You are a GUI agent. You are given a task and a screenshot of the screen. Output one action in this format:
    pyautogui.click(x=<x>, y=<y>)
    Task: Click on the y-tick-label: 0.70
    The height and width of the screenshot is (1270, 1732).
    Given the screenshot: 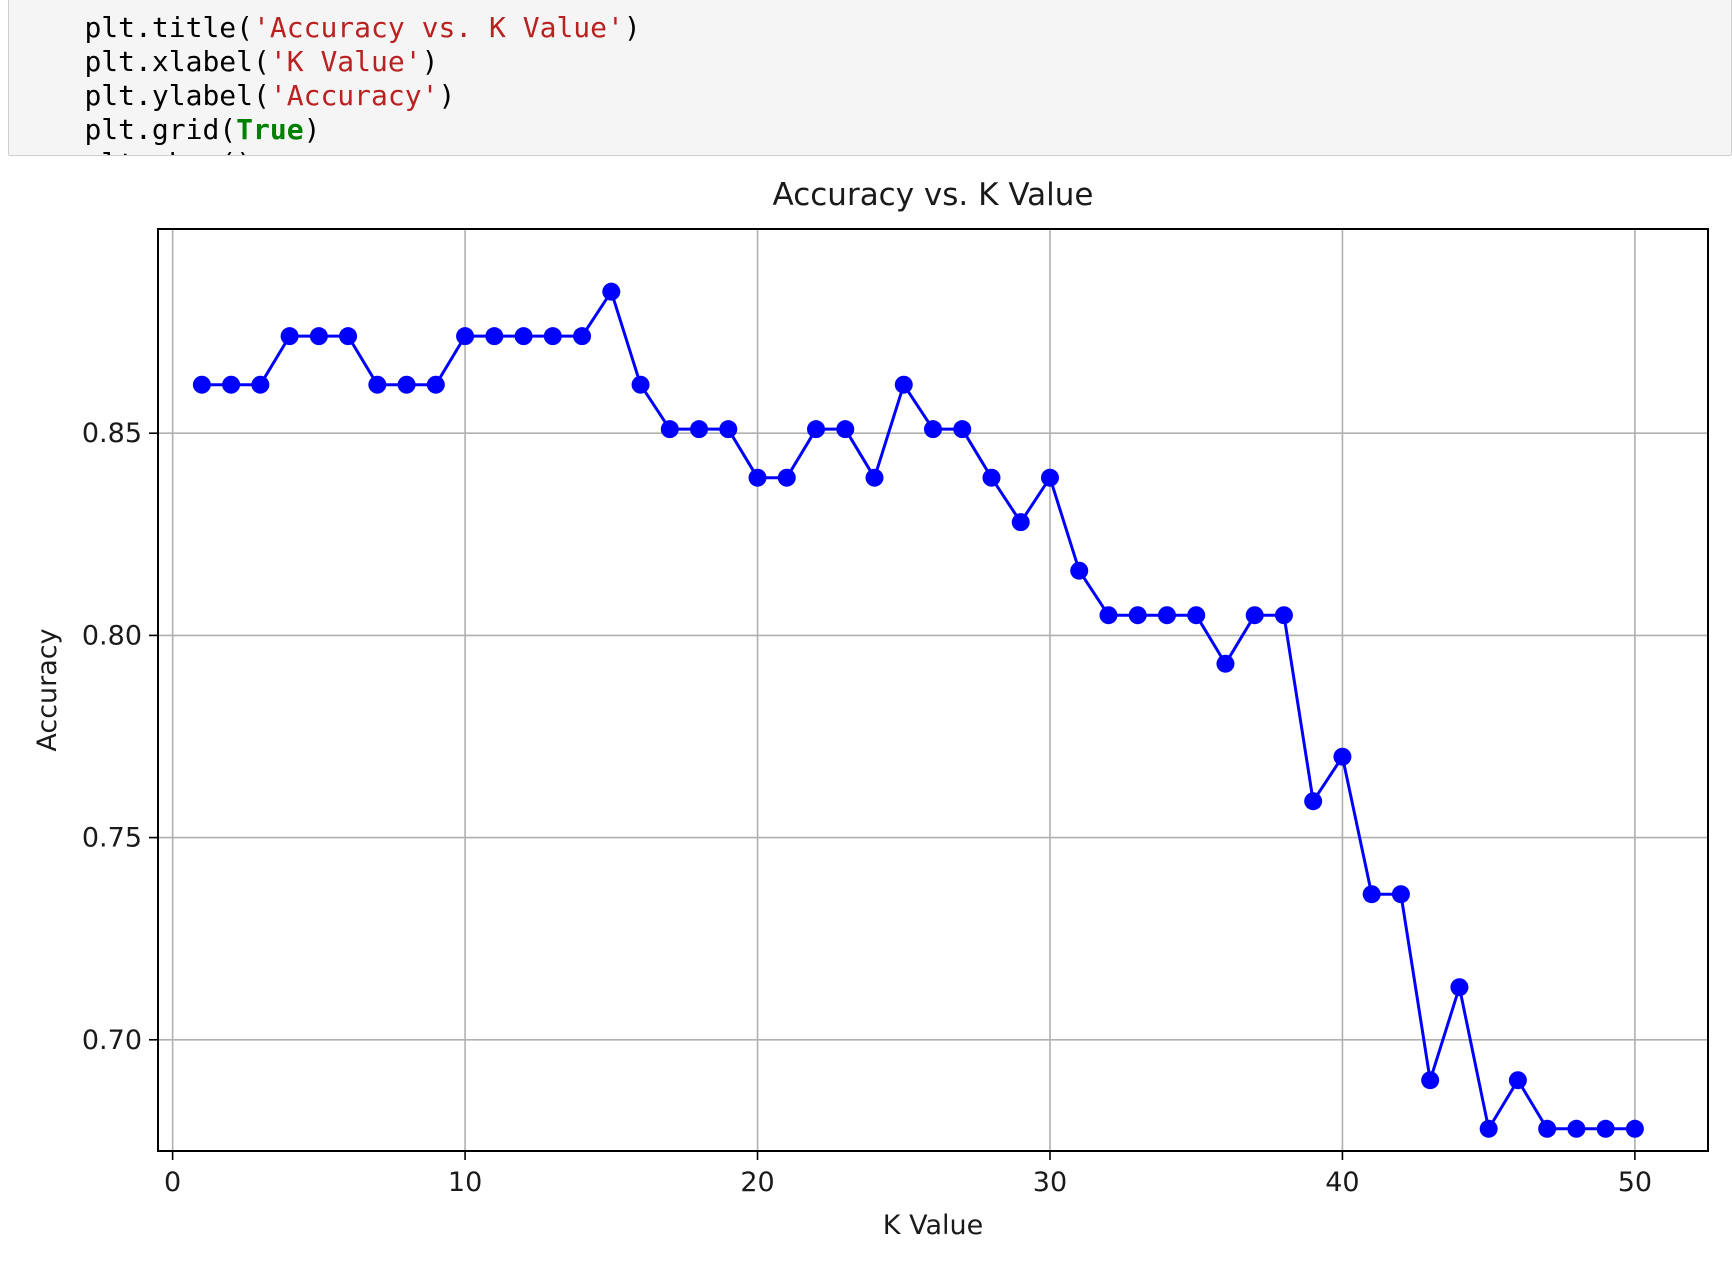 What is the action you would take?
    pyautogui.click(x=112, y=1040)
    